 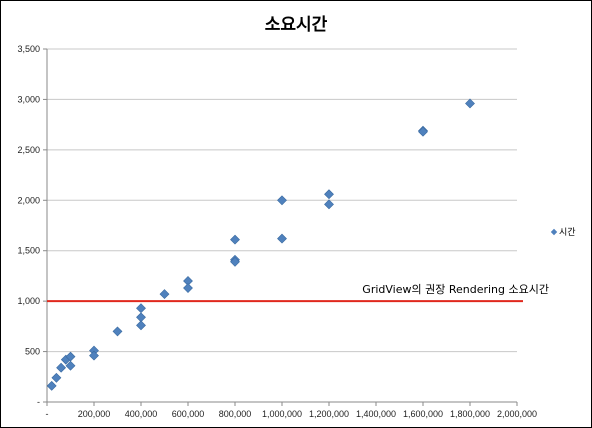 I want to click on y-tick-label: 1,000, so click(x=28, y=301).